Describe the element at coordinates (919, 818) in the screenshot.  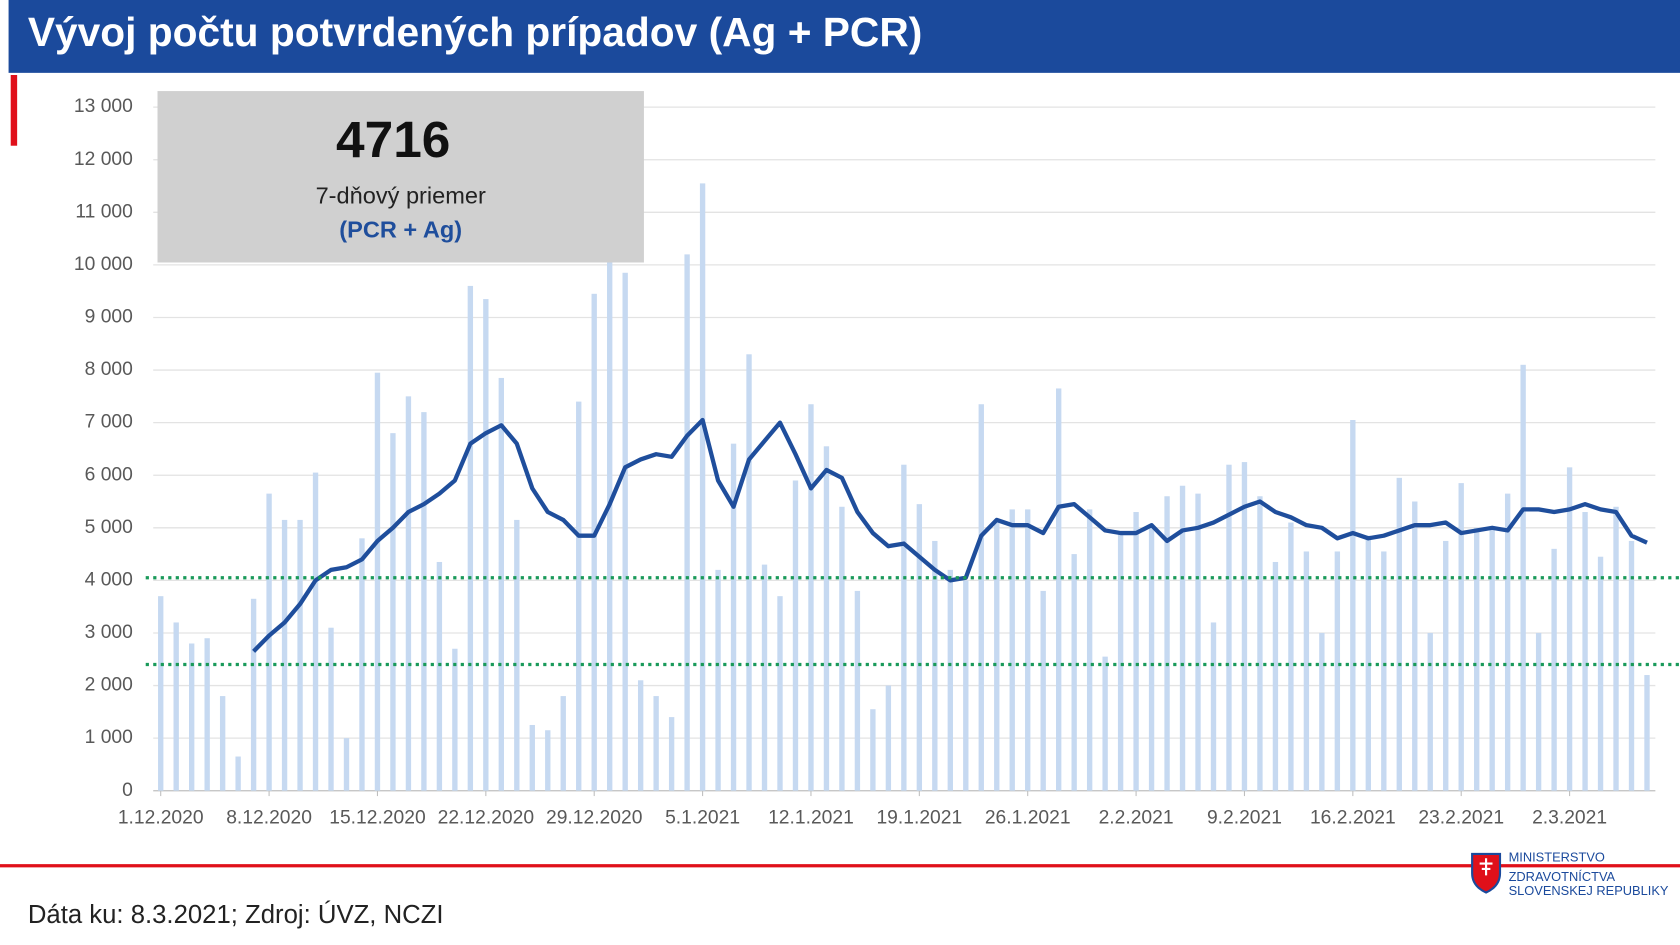
I see `x-tick-label: 19.1.2021` at that location.